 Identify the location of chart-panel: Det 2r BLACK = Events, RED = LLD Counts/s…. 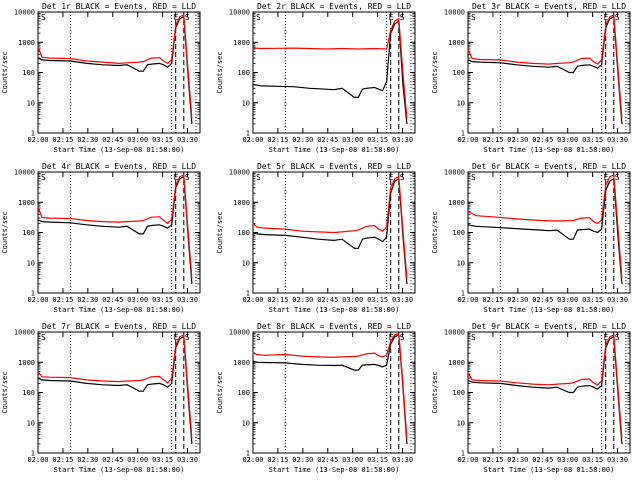
(316, 78).